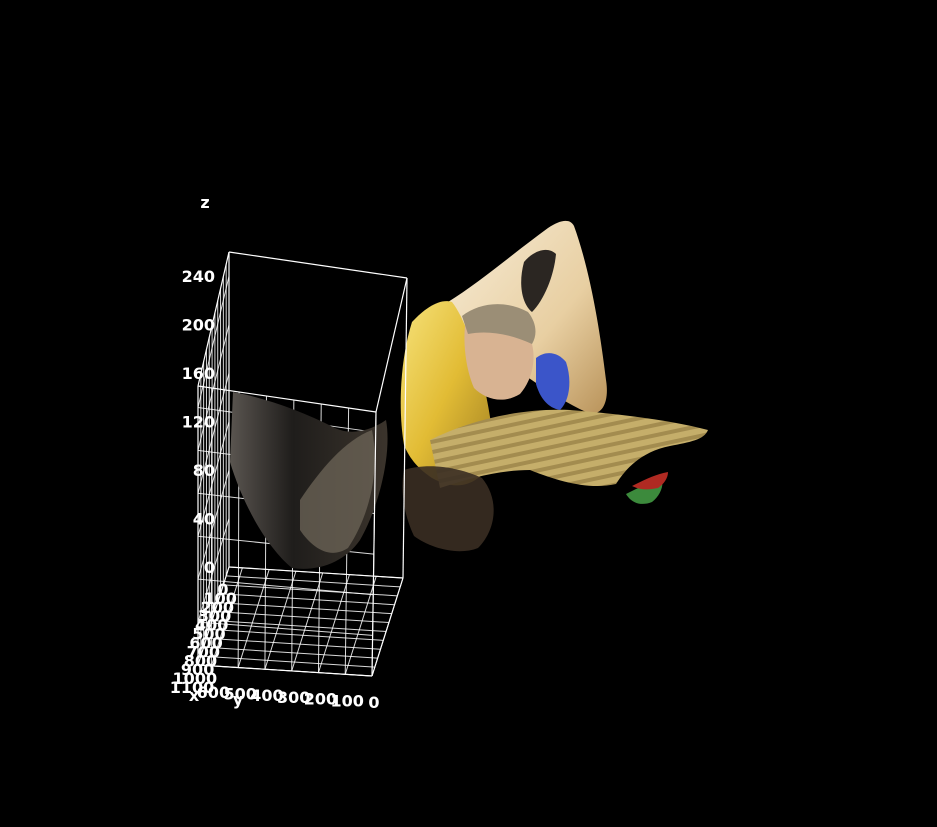 The height and width of the screenshot is (827, 937). I want to click on x-tick-label-8: 800, so click(200, 660).